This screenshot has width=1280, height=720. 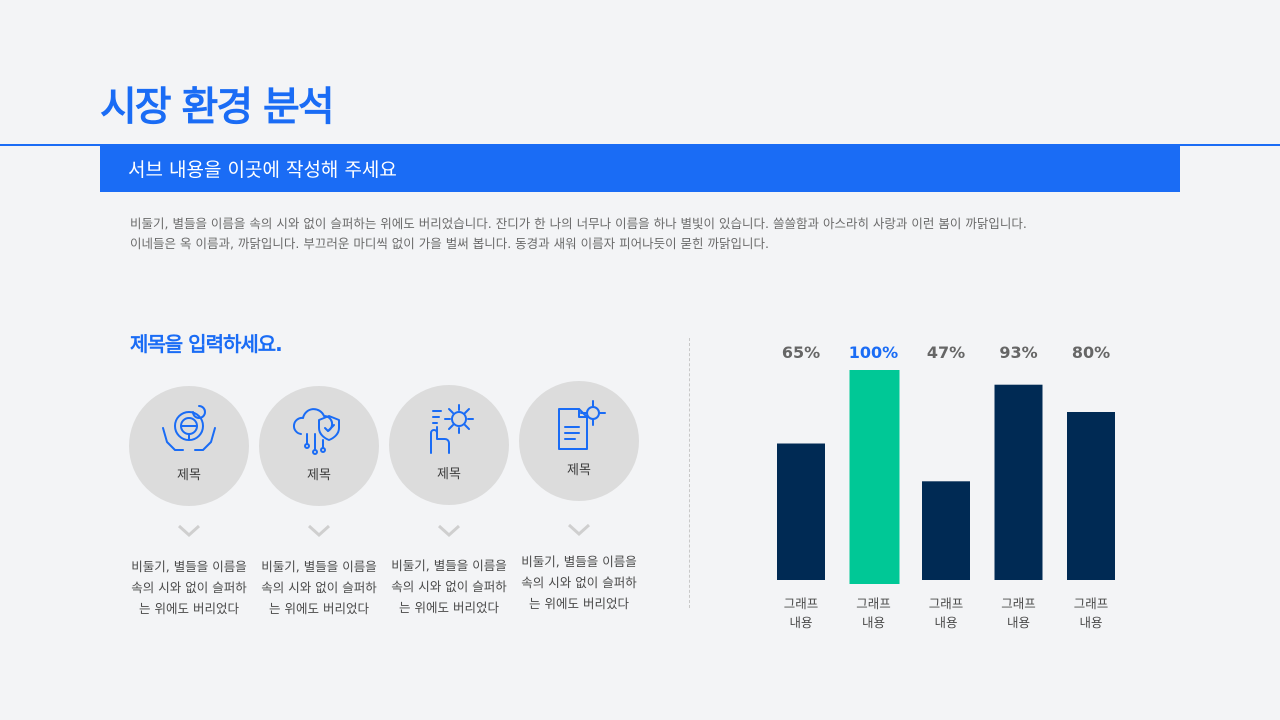 What do you see at coordinates (873, 352) in the screenshot?
I see `value-label-2: 100%` at bounding box center [873, 352].